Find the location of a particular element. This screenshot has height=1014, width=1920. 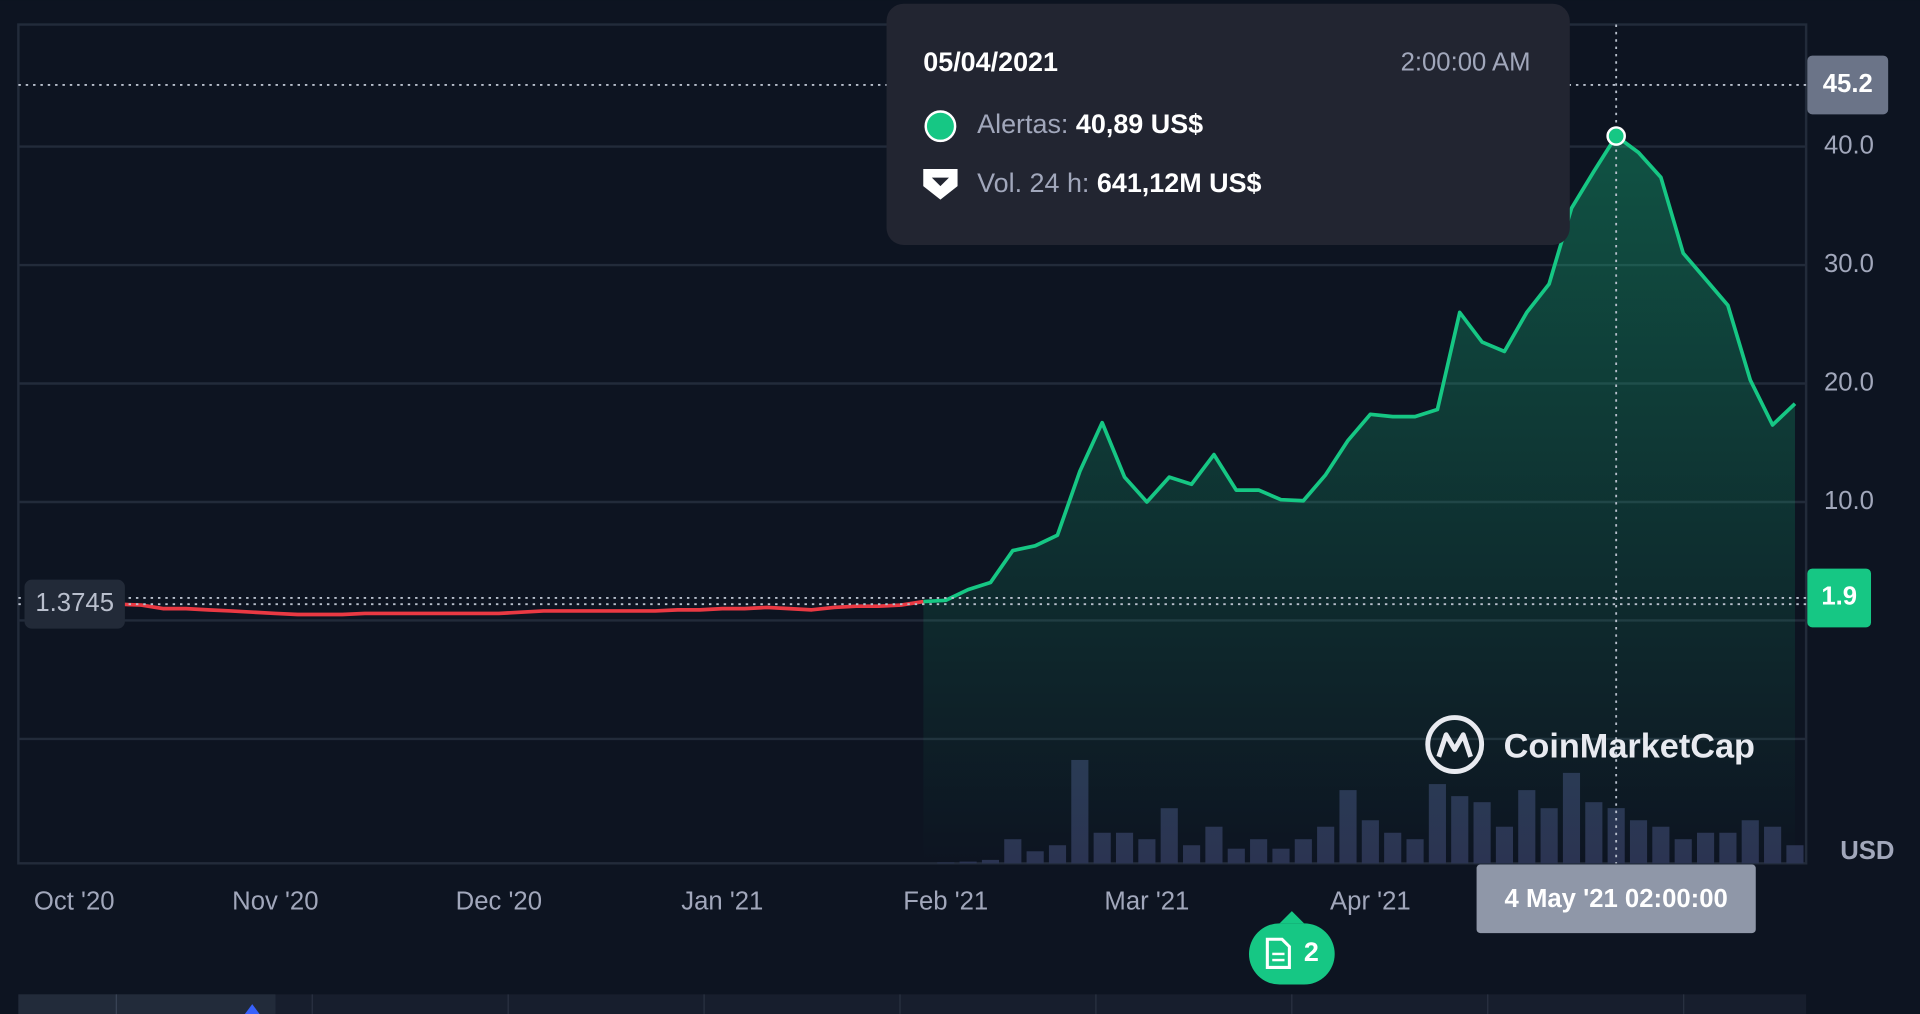

crosshair-point is located at coordinates (1616, 136).